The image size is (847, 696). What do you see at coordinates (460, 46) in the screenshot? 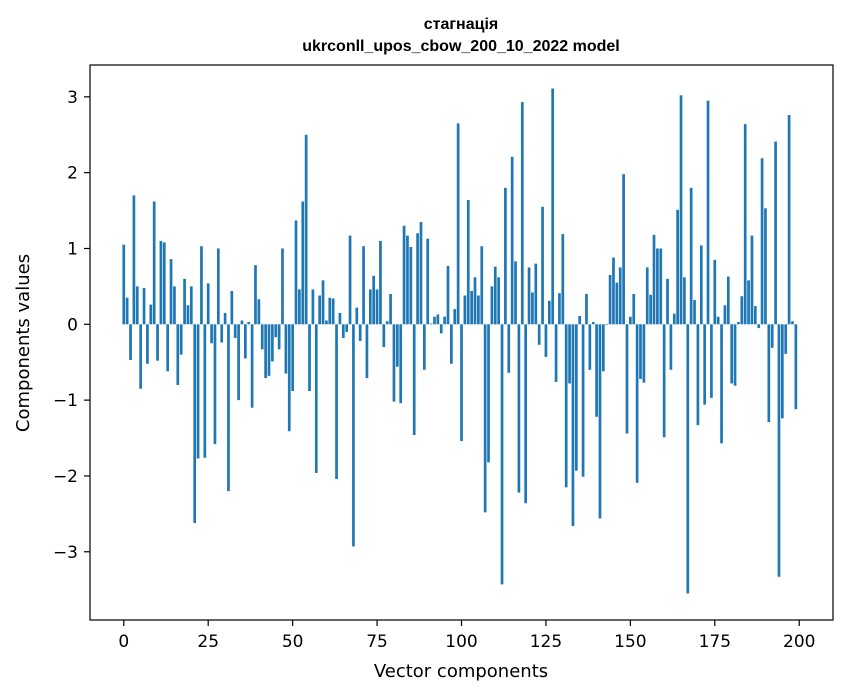
I see `chart-subtitle: ukrconll_upos_cbow_200_10_2022 model` at bounding box center [460, 46].